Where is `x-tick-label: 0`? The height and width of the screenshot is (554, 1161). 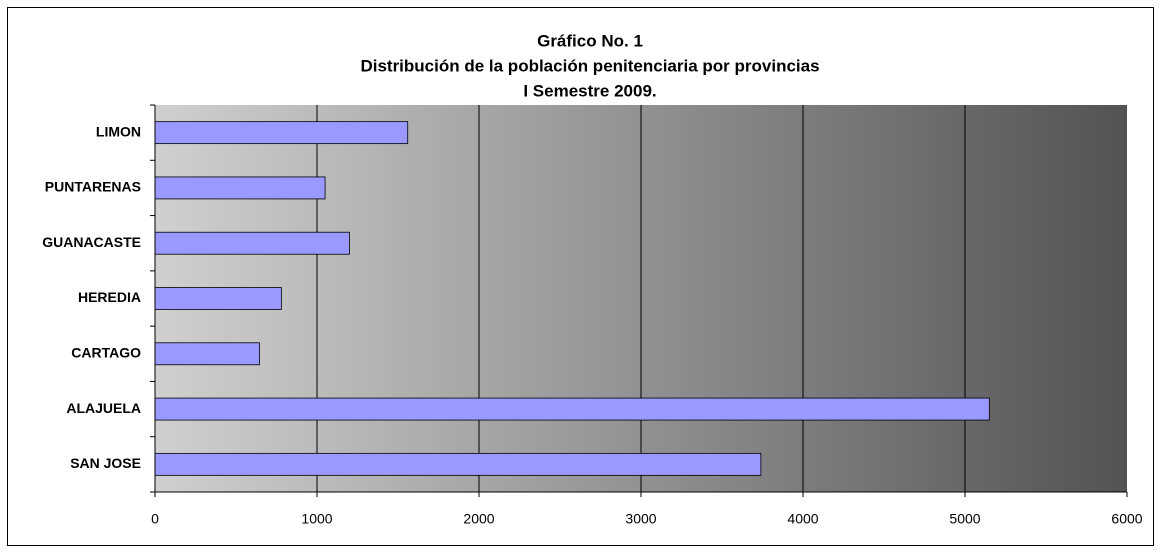
x-tick-label: 0 is located at coordinates (155, 519).